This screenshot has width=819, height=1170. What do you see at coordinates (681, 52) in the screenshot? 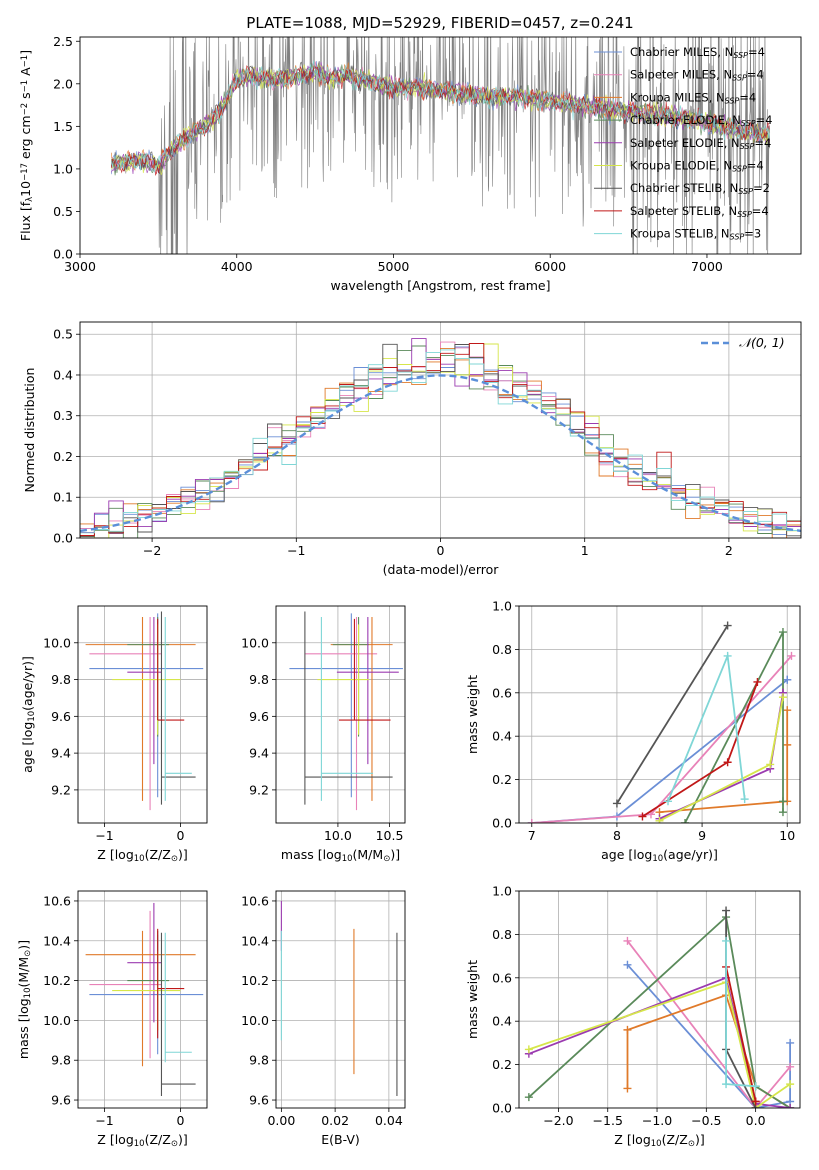
I see `legend-text: Chabrier MILES, N` at bounding box center [681, 52].